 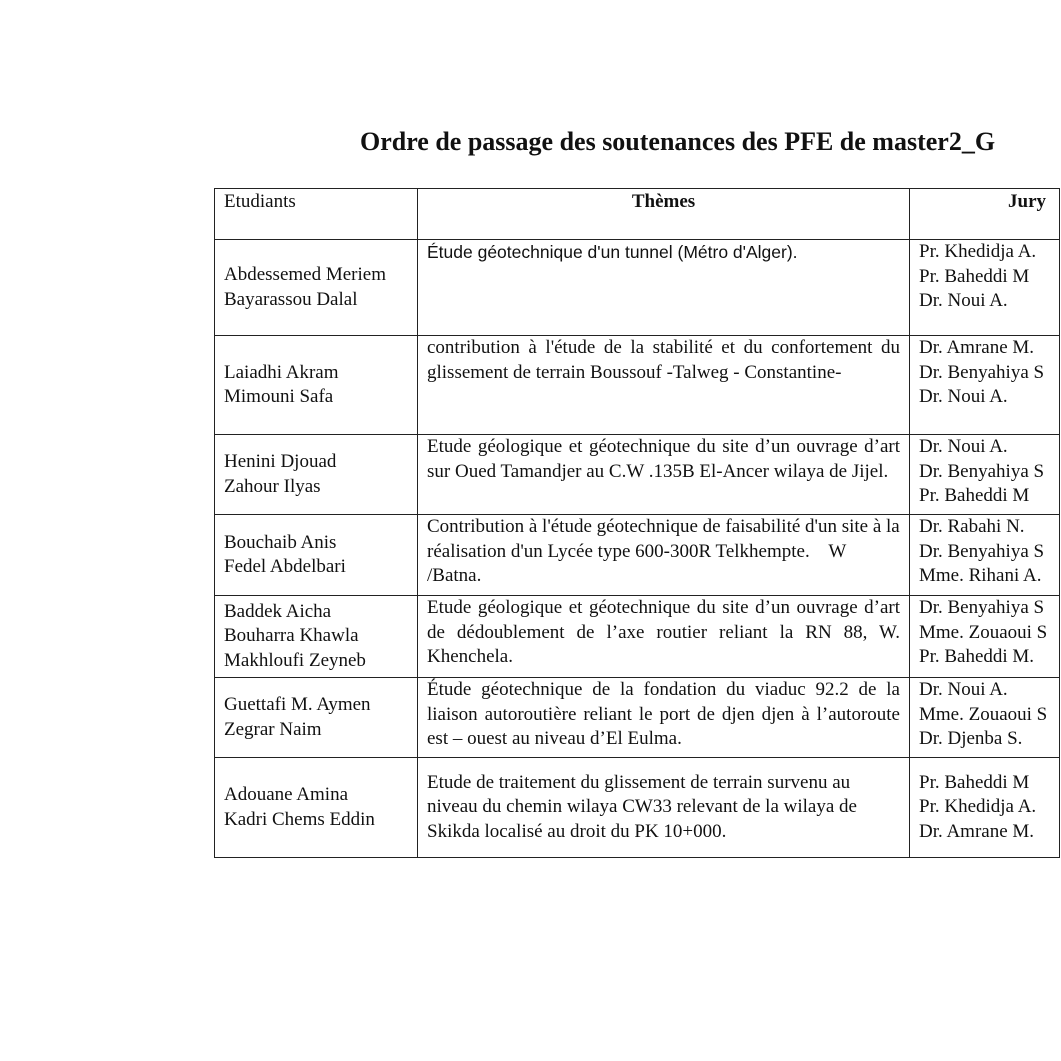 What do you see at coordinates (972, 526) in the screenshot?
I see `jury-member: Dr. Rabahi N.` at bounding box center [972, 526].